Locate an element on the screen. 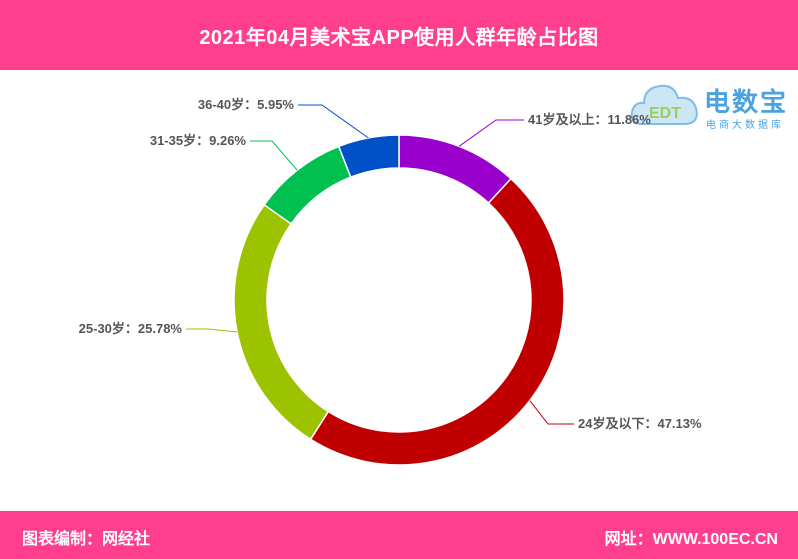  slice-label: 24岁及以下：47.13% is located at coordinates (640, 423).